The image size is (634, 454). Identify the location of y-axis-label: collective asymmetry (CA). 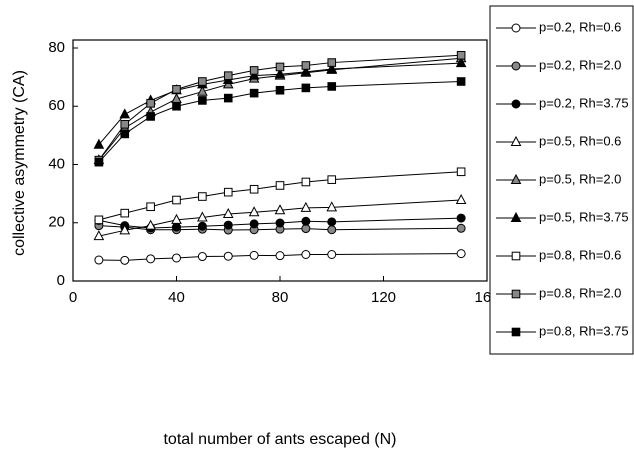
(19, 163).